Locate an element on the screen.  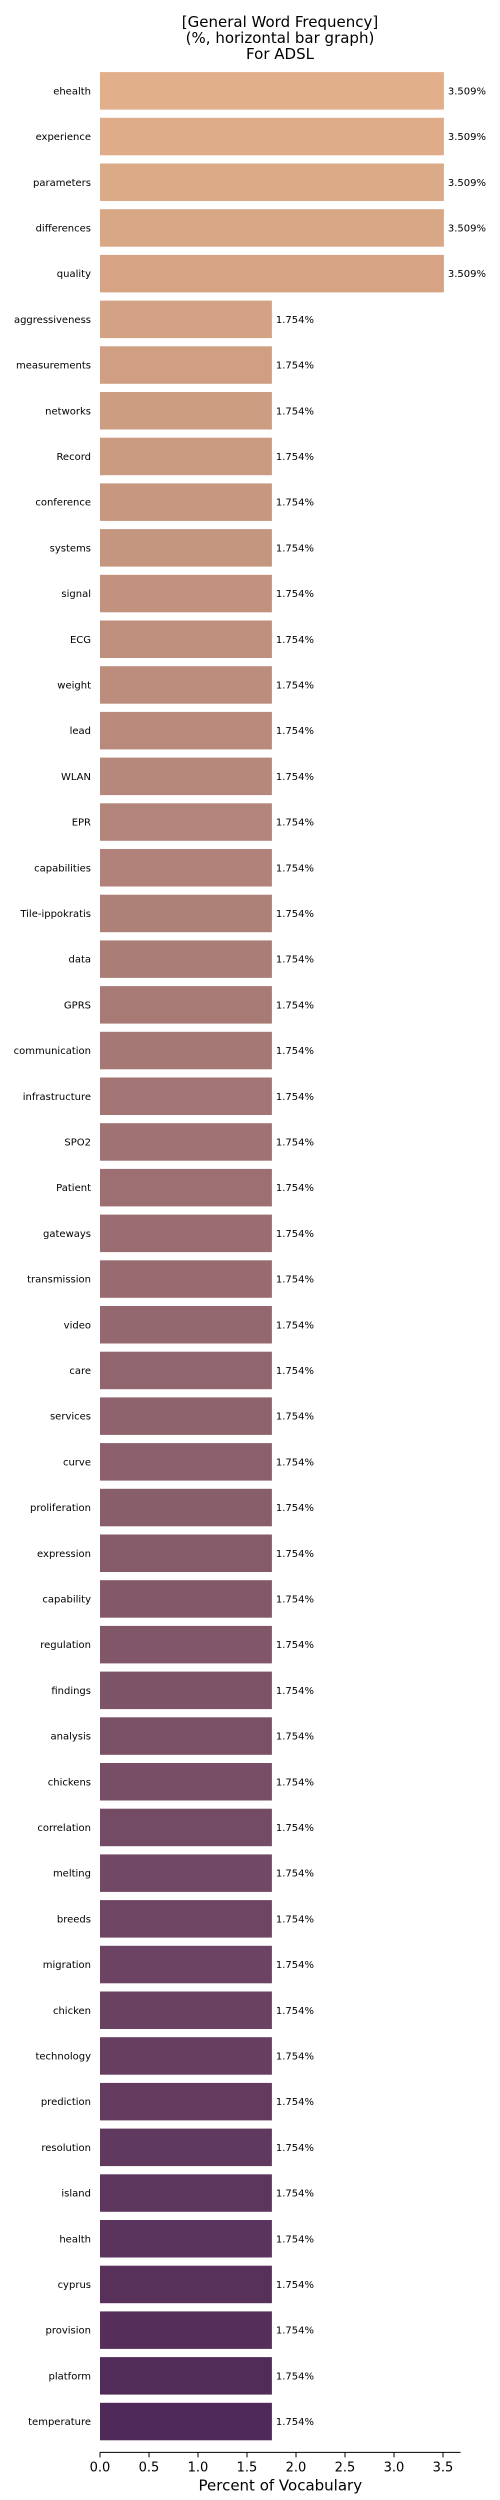
bar-epr is located at coordinates (186, 822).